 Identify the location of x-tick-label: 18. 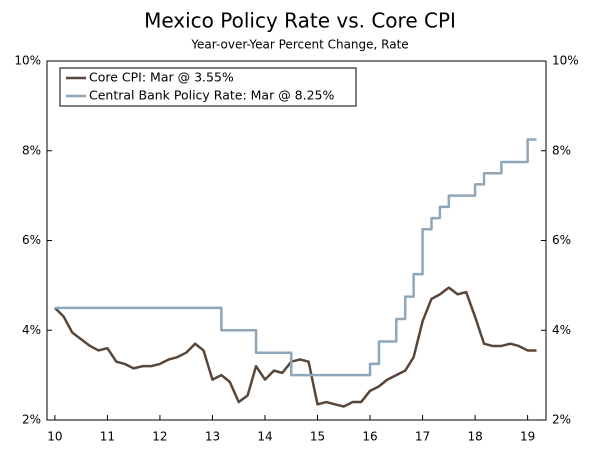
(474, 437).